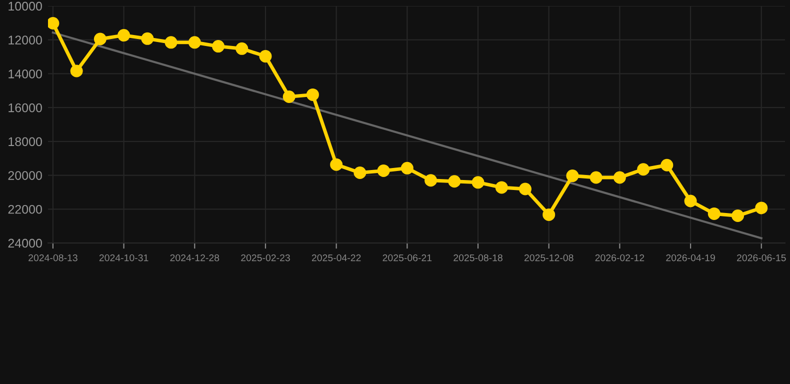 The image size is (790, 384). Describe the element at coordinates (195, 258) in the screenshot. I see `x-tick-label: 2024-12-28` at that location.